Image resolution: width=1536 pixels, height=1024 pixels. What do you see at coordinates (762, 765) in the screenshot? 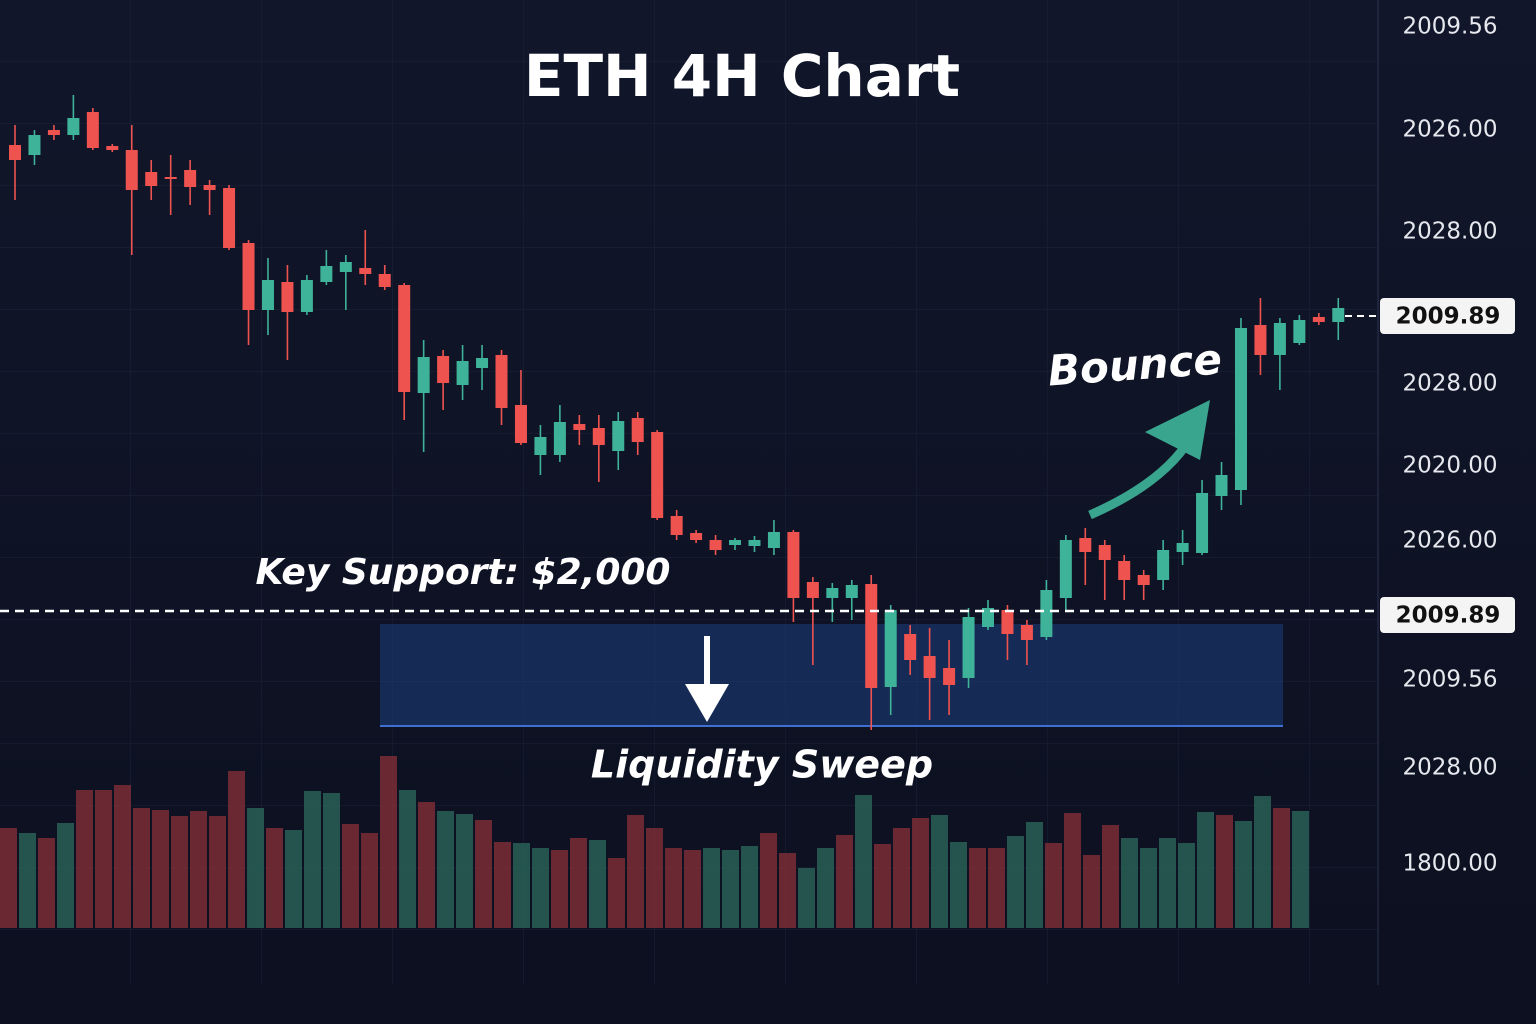
I see `zone-label: Liquidity Sweep` at bounding box center [762, 765].